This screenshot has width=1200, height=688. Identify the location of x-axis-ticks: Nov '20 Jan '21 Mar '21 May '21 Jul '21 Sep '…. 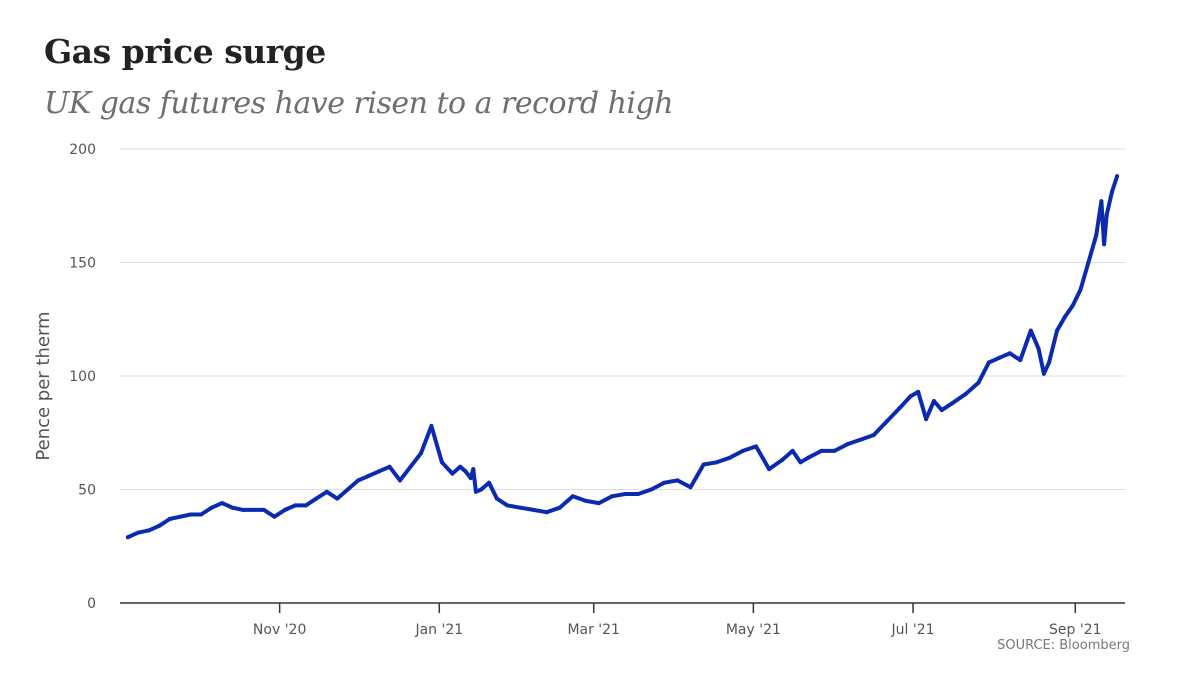
(677, 620).